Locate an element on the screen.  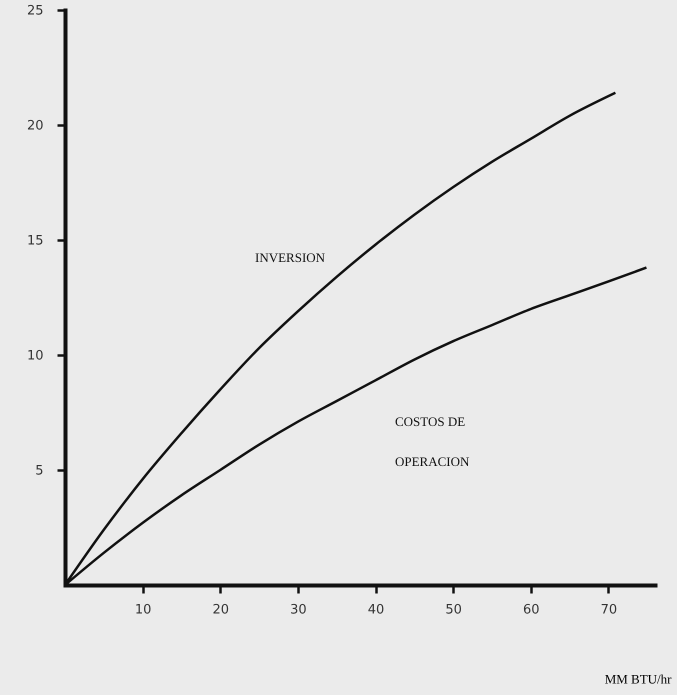
x-tick-label: 10 is located at coordinates (143, 610).